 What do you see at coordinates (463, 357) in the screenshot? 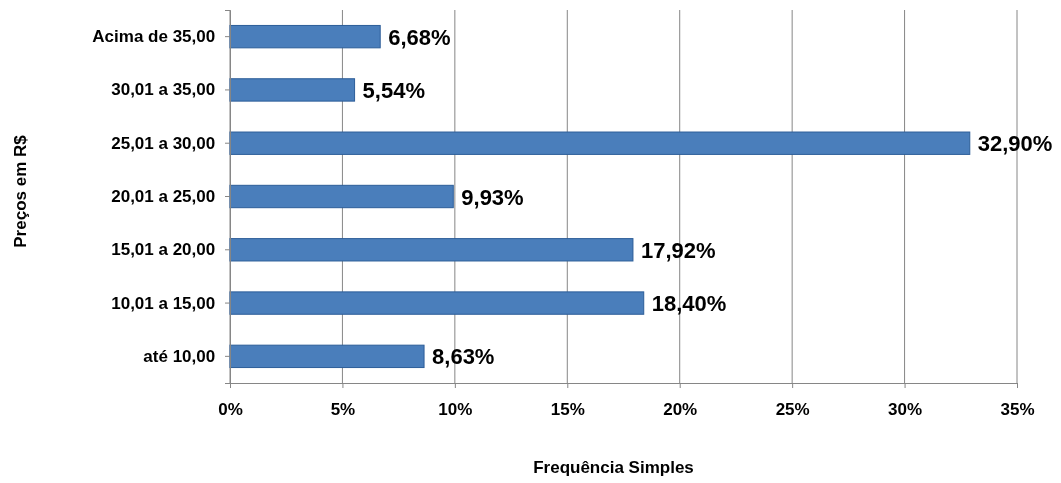
I see `data-label: 8,63%` at bounding box center [463, 357].